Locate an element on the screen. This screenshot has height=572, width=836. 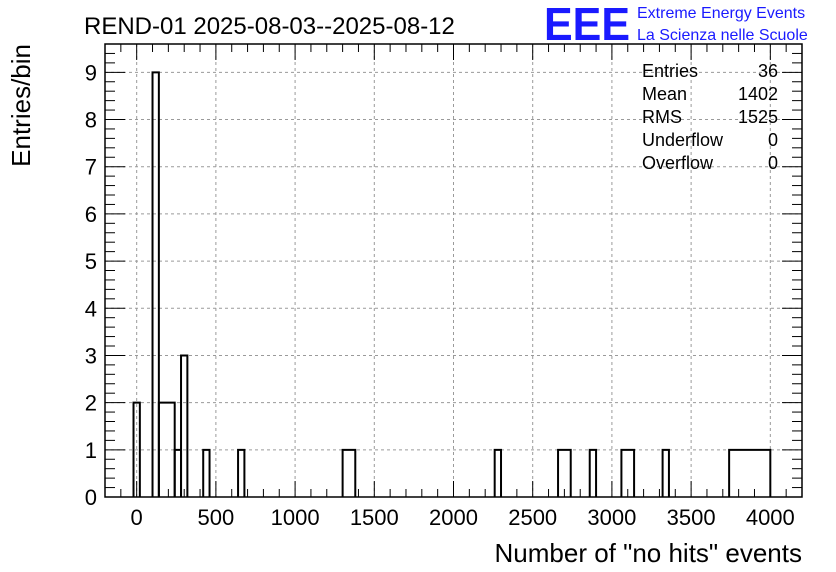
stat-label: Overflow is located at coordinates (678, 163).